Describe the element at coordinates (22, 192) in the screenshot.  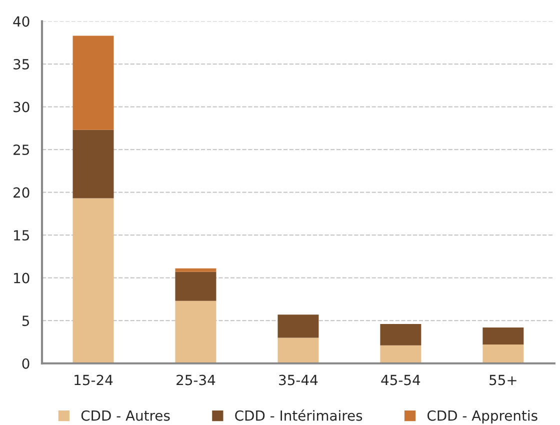
I see `y-tick-label: 20` at that location.